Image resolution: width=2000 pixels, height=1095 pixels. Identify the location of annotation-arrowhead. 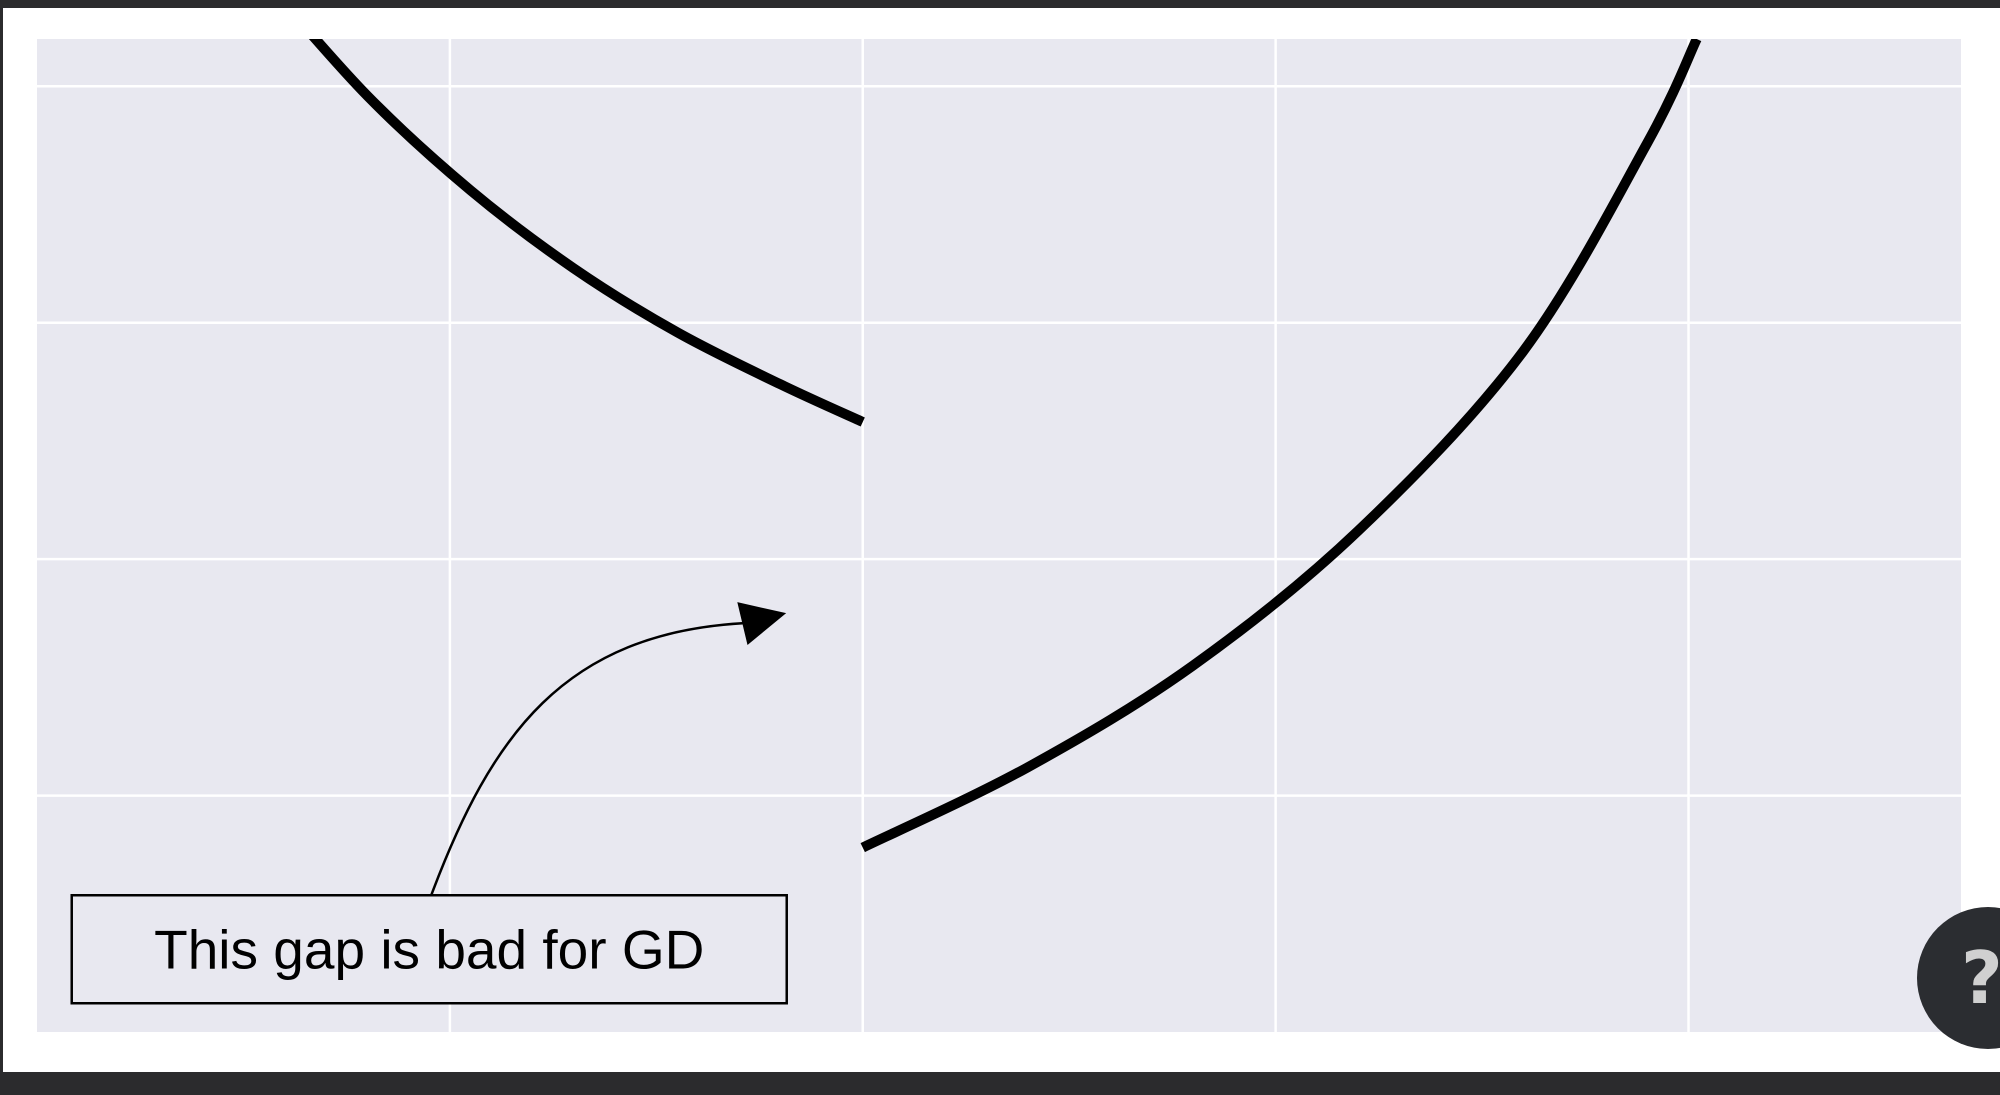
(762, 623).